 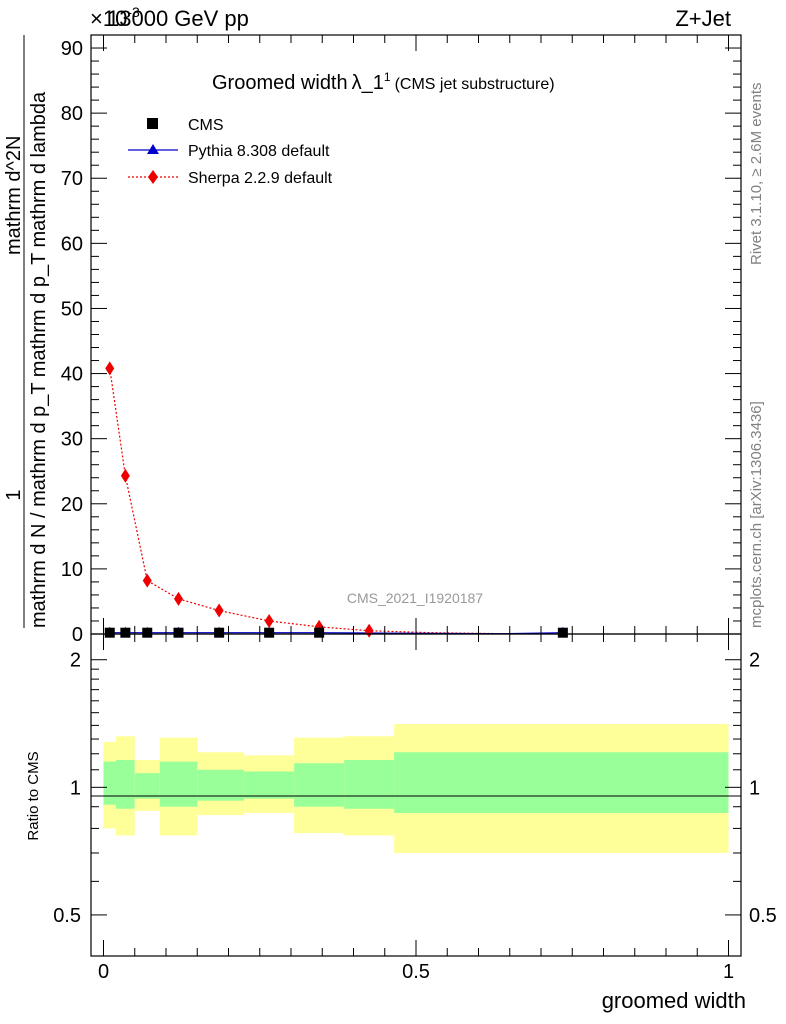 I want to click on energy-label: 13000 GeV pp, so click(x=178, y=18).